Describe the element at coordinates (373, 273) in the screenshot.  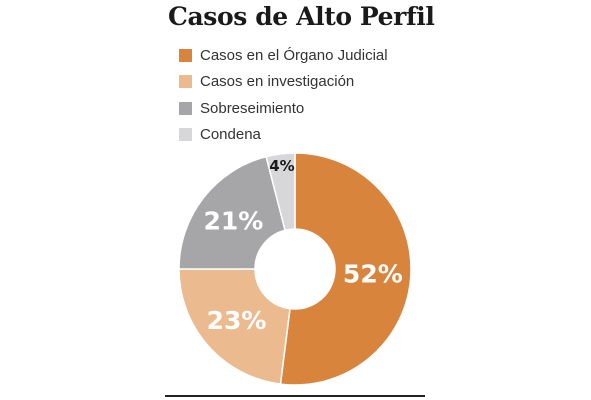
I see `slice-value-label: 52%` at that location.